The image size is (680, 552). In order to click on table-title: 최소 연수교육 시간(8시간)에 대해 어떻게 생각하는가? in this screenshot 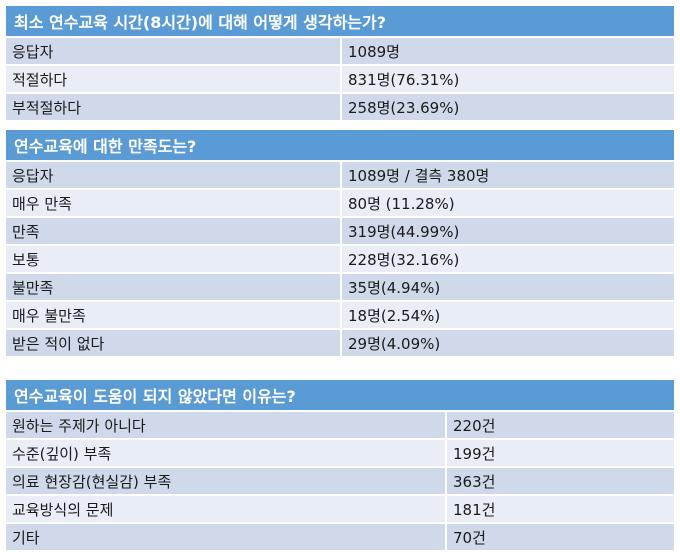, I will do `click(340, 21)`.